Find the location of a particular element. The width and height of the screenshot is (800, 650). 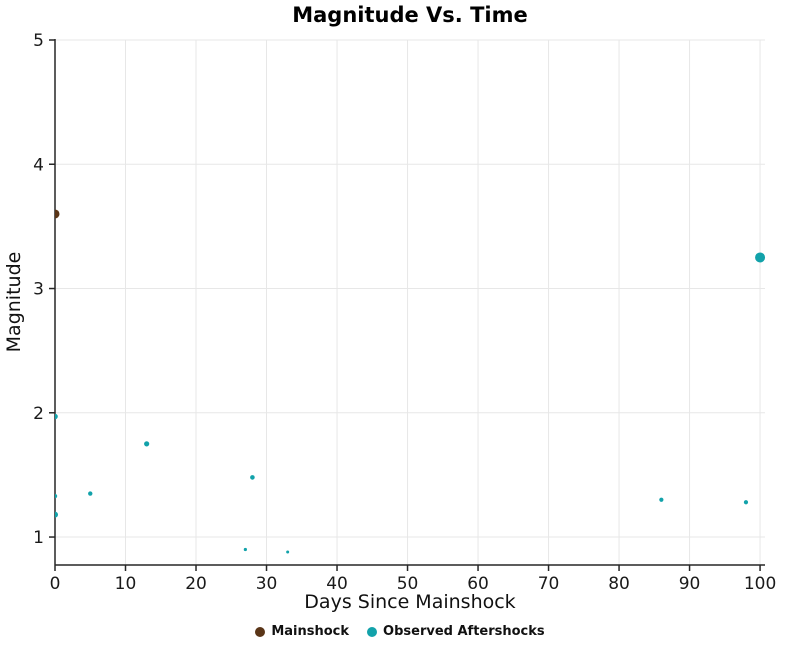

x-axis-label: Days Since Mainshock is located at coordinates (410, 602).